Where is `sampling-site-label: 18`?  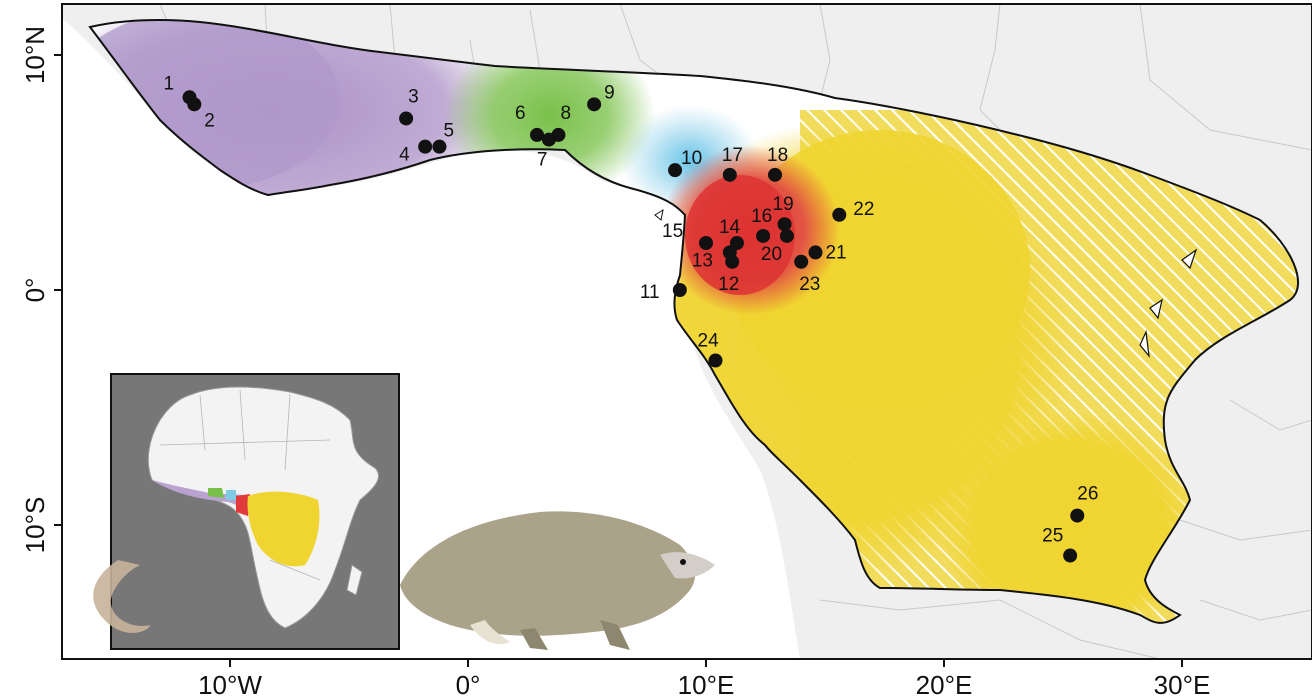 sampling-site-label: 18 is located at coordinates (777, 155).